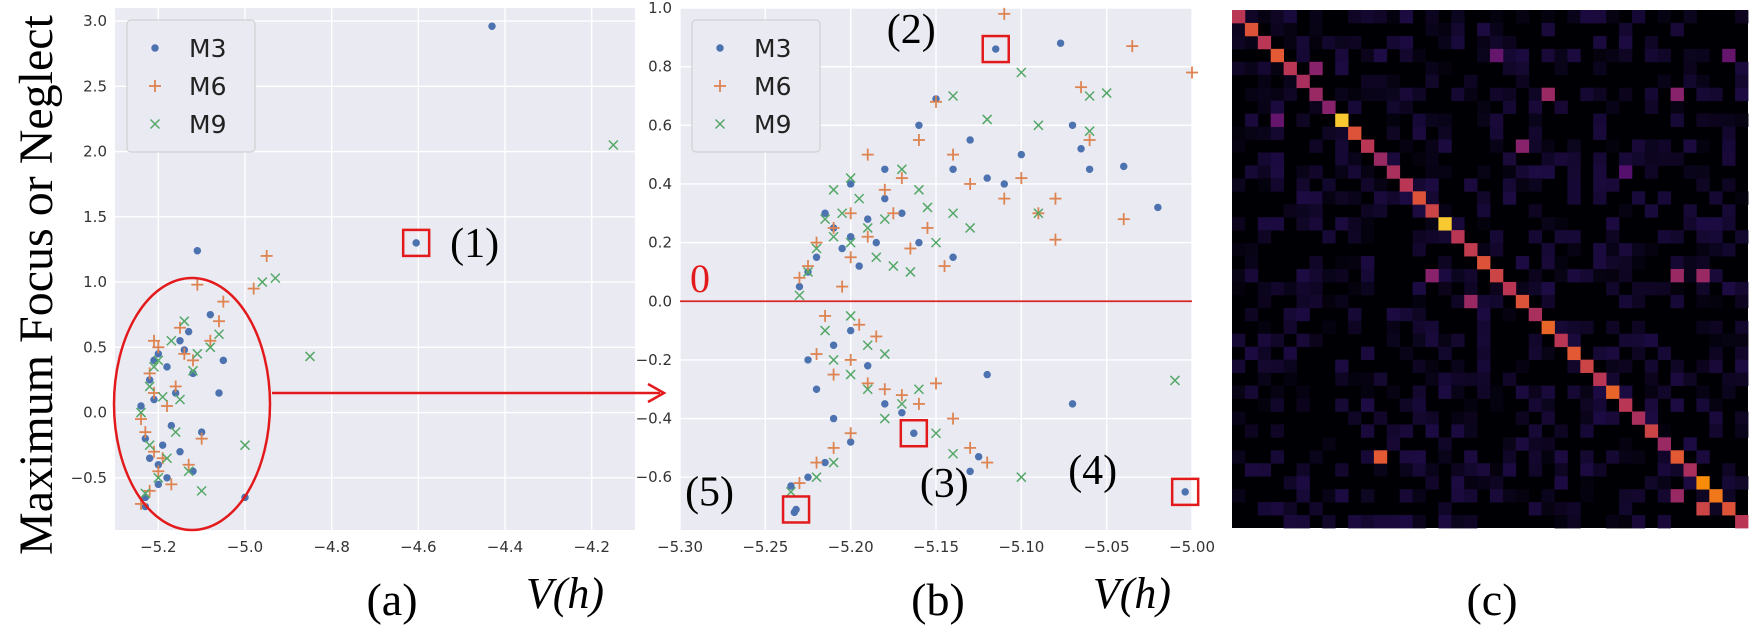  What do you see at coordinates (772, 86) in the screenshot?
I see `legend-label-m6: M6` at bounding box center [772, 86].